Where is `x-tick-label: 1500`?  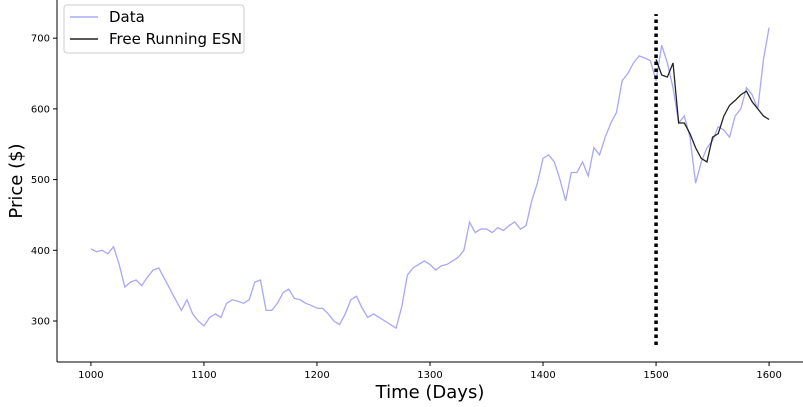
x-tick-label: 1500 is located at coordinates (655, 375).